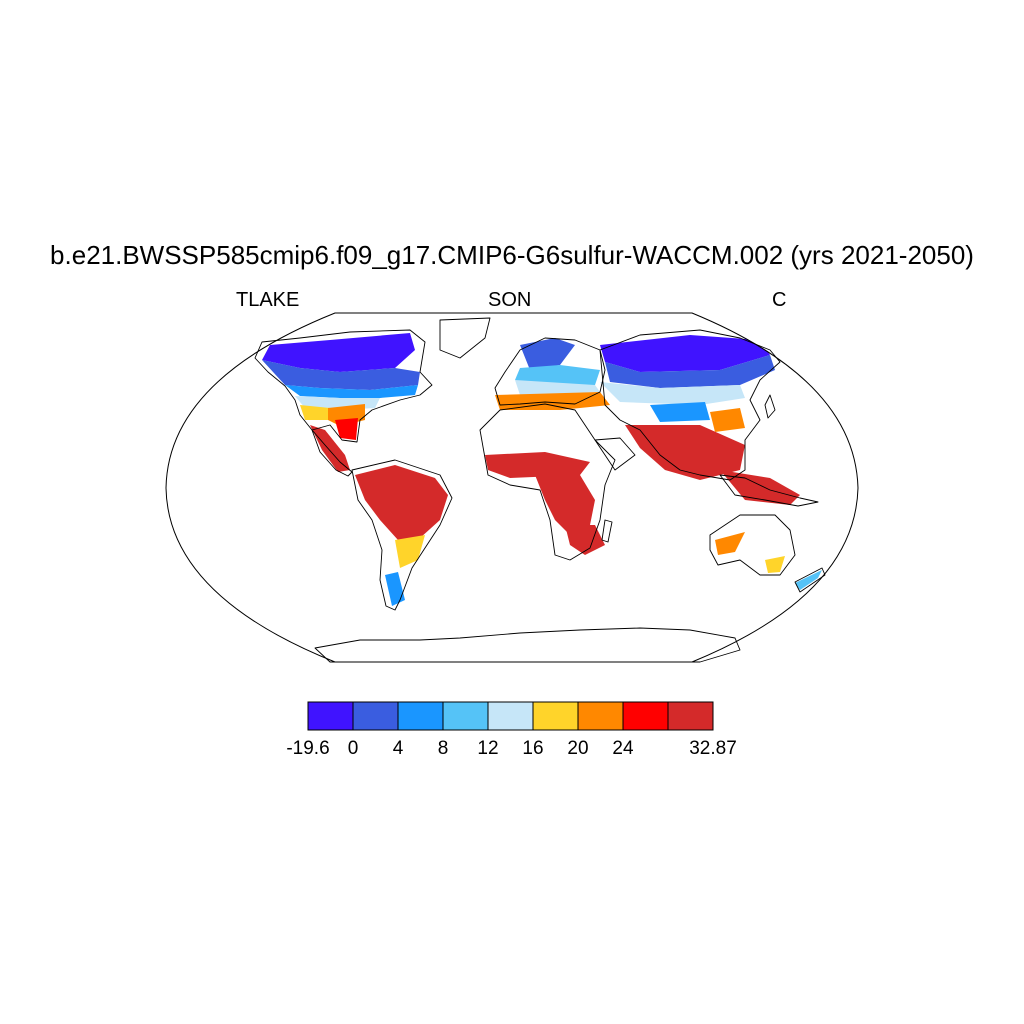 The height and width of the screenshot is (1024, 1024). Describe the element at coordinates (547, 354) in the screenshot. I see `scandinavia` at that location.